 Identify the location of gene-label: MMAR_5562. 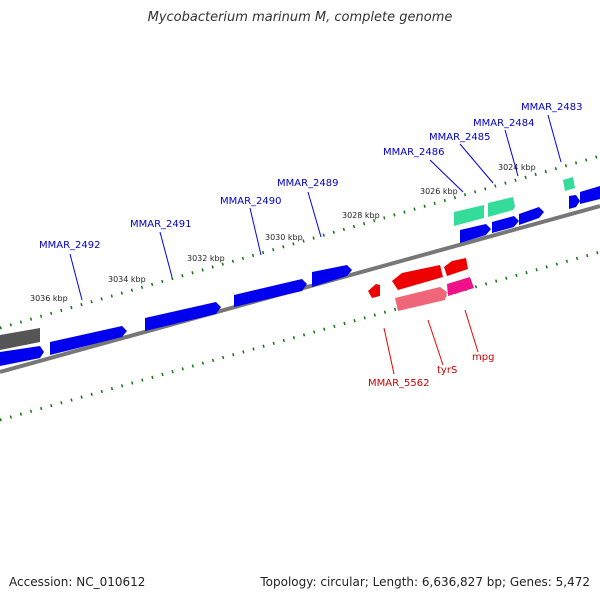
(399, 383).